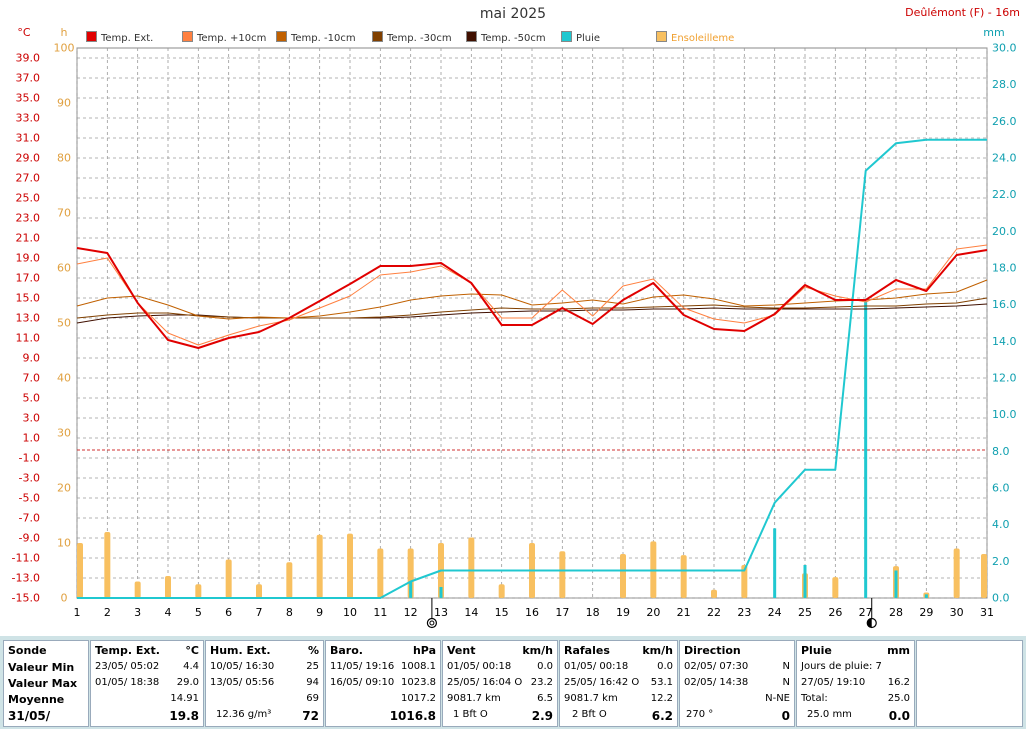 This screenshot has width=1026, height=729. What do you see at coordinates (64, 48) in the screenshot?
I see `sun-tick-label: 100` at bounding box center [64, 48].